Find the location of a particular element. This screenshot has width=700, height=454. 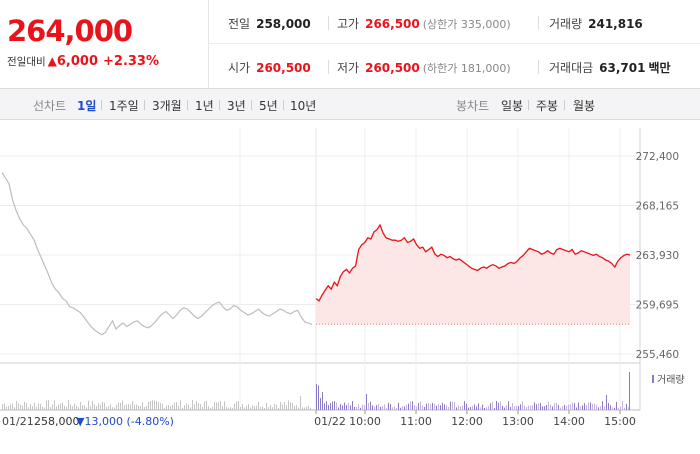

tab-3month: 3개월 is located at coordinates (167, 106).